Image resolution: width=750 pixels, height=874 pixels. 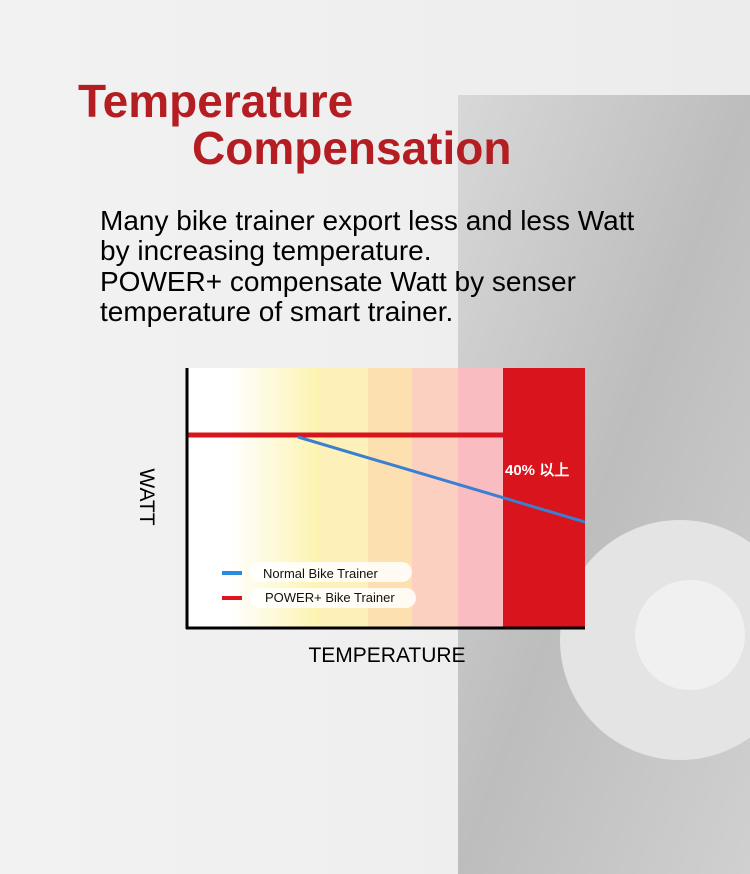 I want to click on normal-line, so click(x=441, y=479).